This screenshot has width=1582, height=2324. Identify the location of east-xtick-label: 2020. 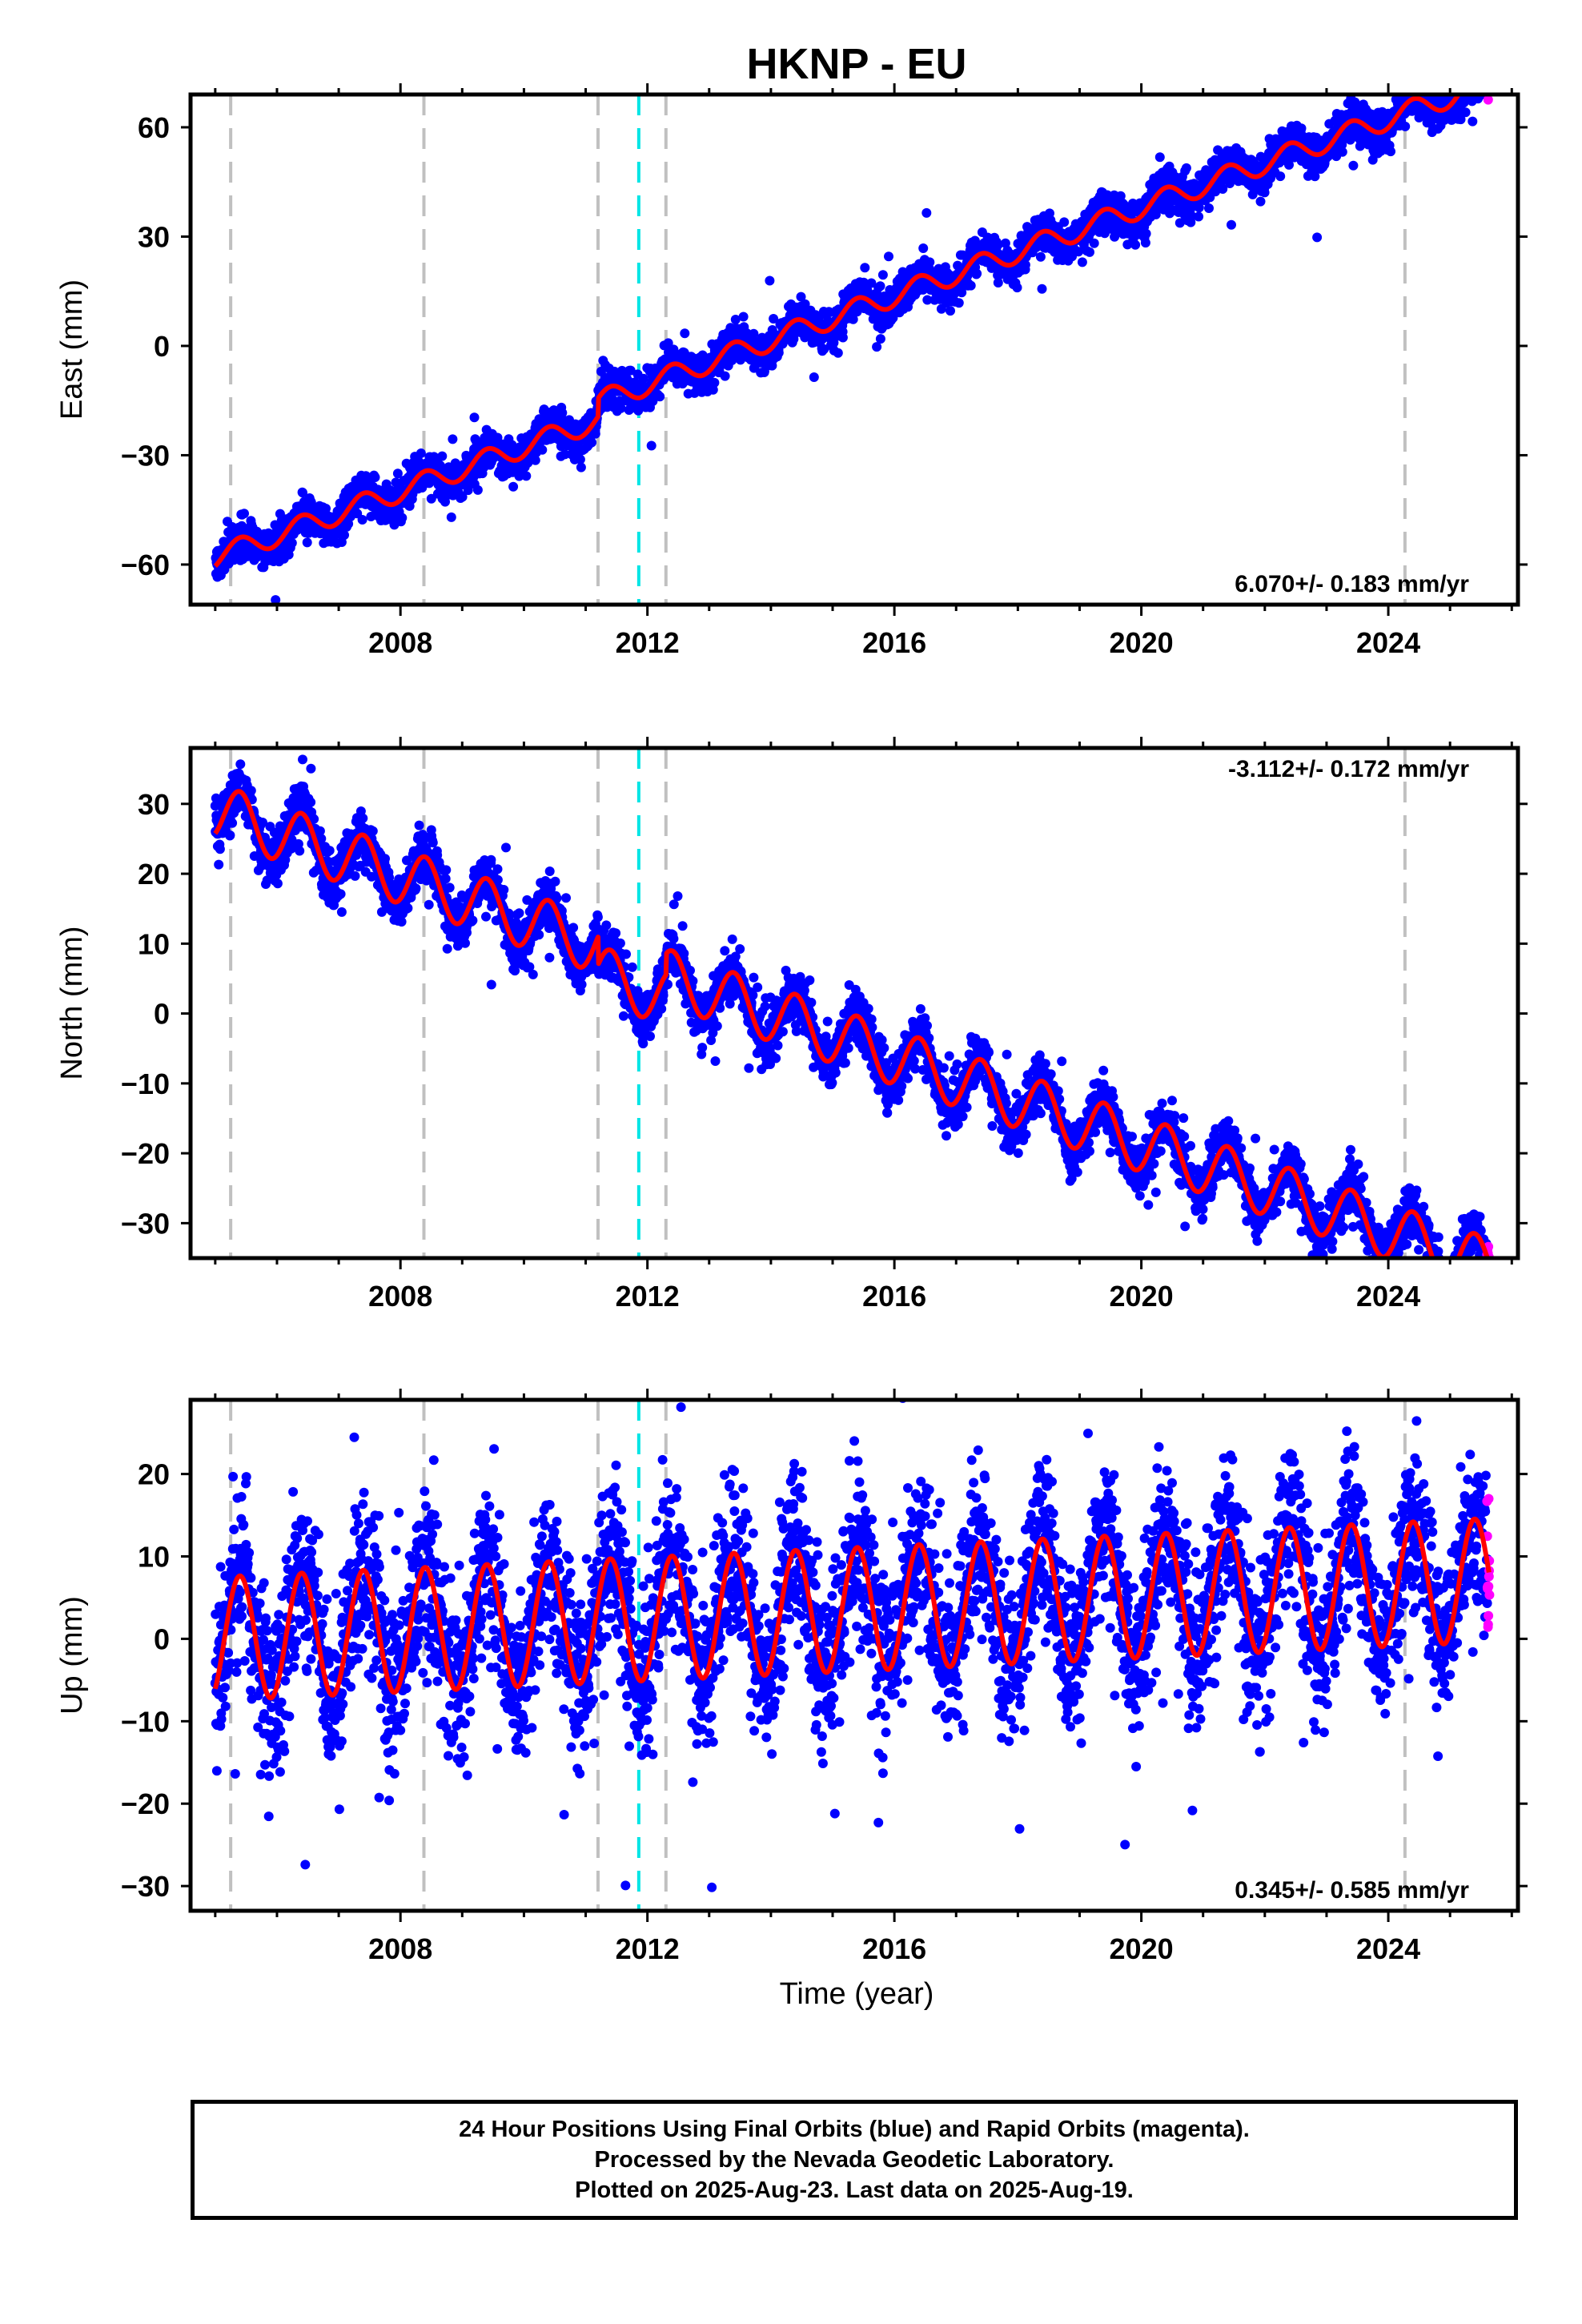
(1142, 642).